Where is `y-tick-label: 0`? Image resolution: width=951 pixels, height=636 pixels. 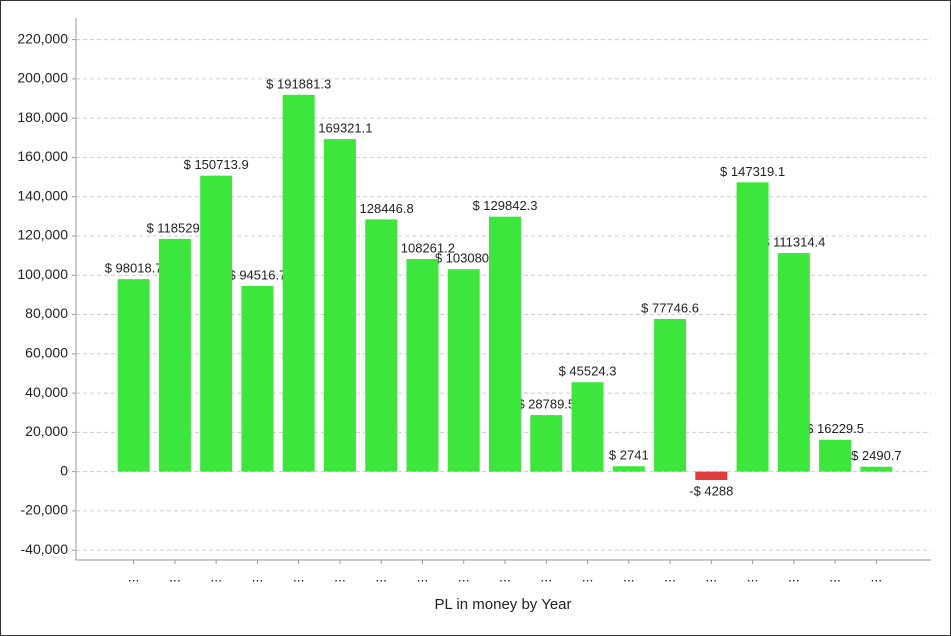
y-tick-label: 0 is located at coordinates (64, 470).